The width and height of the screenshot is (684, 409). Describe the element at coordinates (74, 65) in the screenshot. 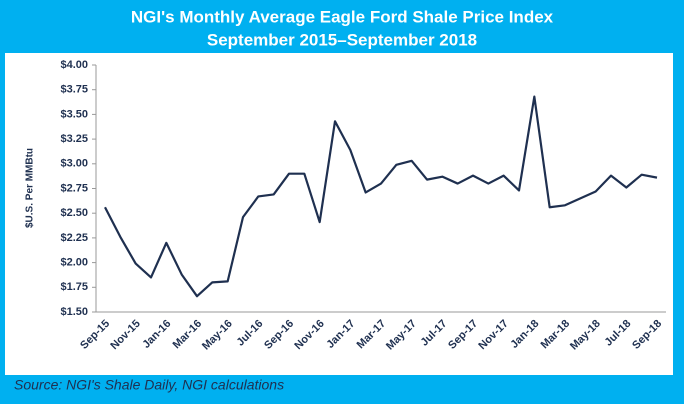

I see `y-tick-label: $4.00` at that location.